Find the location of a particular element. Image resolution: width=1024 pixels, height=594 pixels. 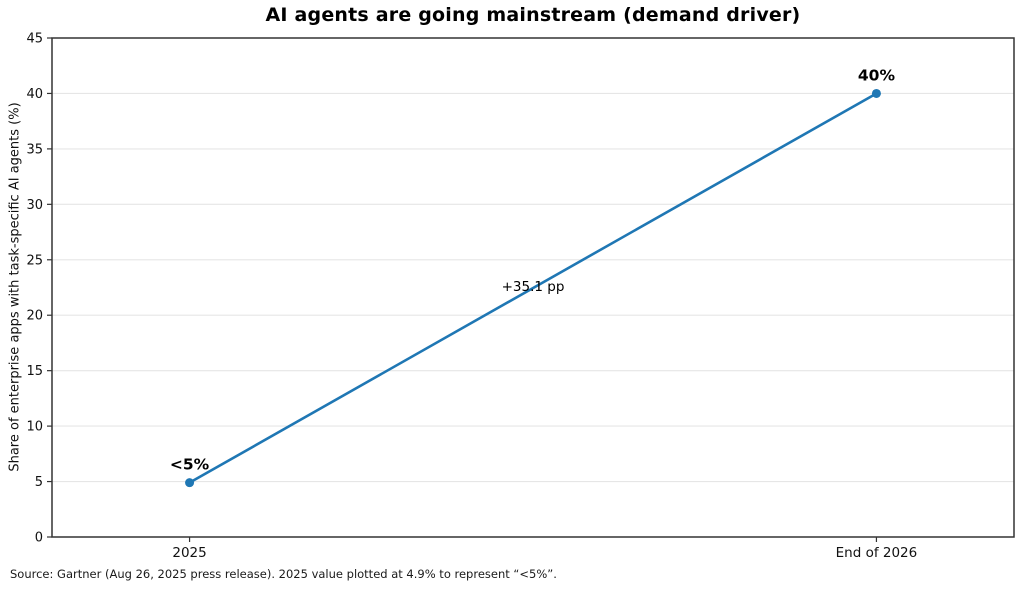

x-tick-label: 2025 is located at coordinates (189, 553).